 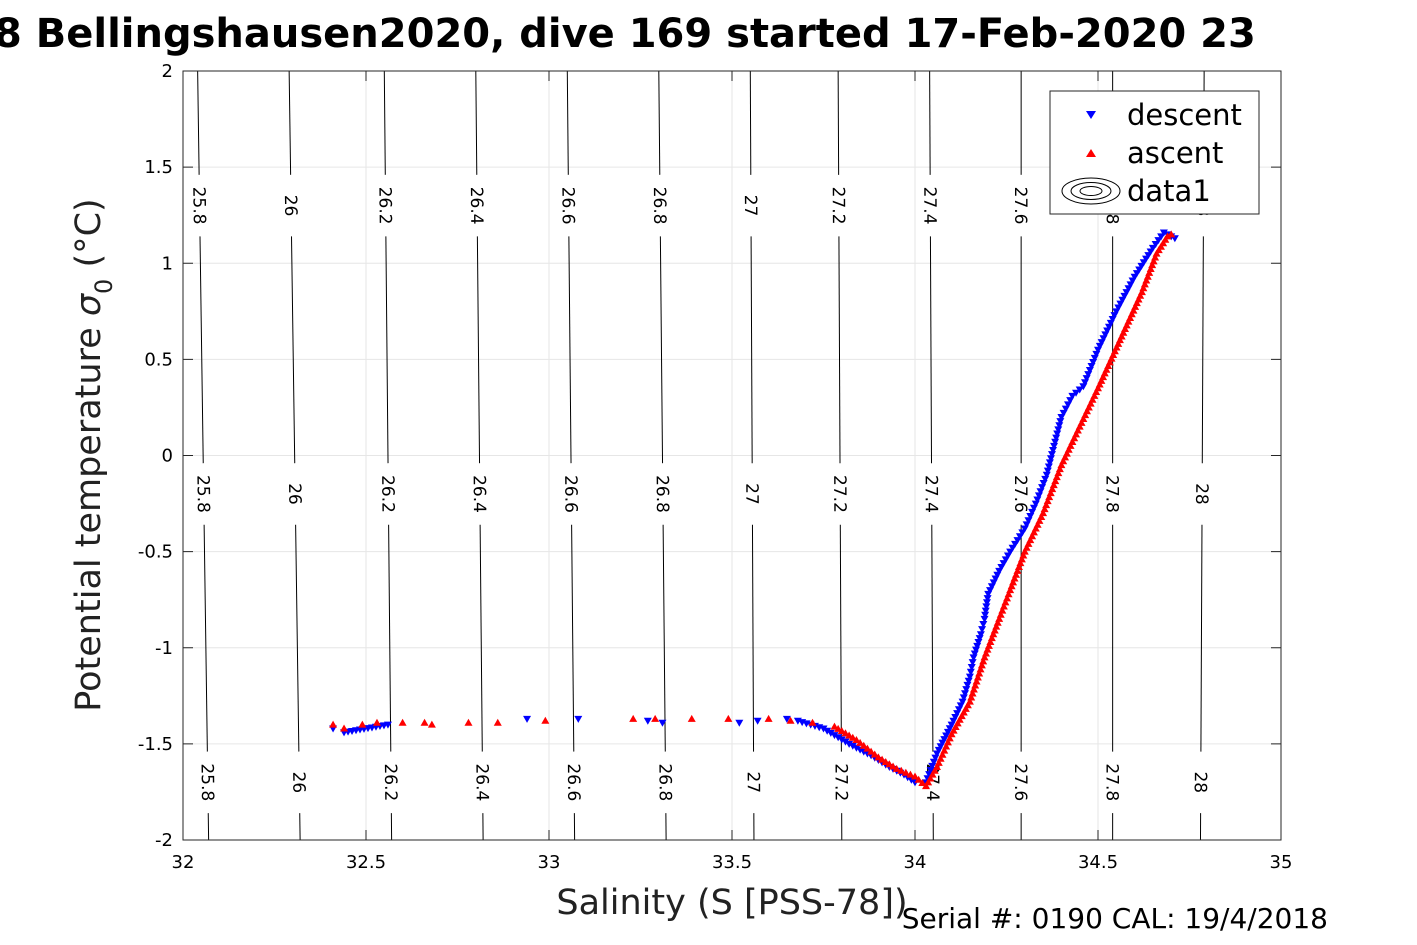 What do you see at coordinates (664, 782) in the screenshot?
I see `contour-label: 26.8` at bounding box center [664, 782].